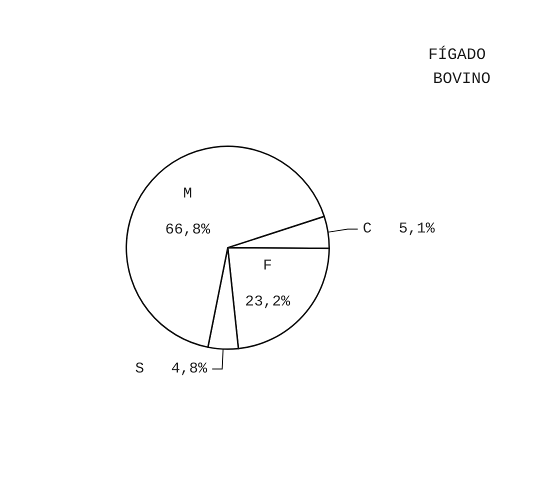  I want to click on data-label: 23,2%, so click(268, 301).